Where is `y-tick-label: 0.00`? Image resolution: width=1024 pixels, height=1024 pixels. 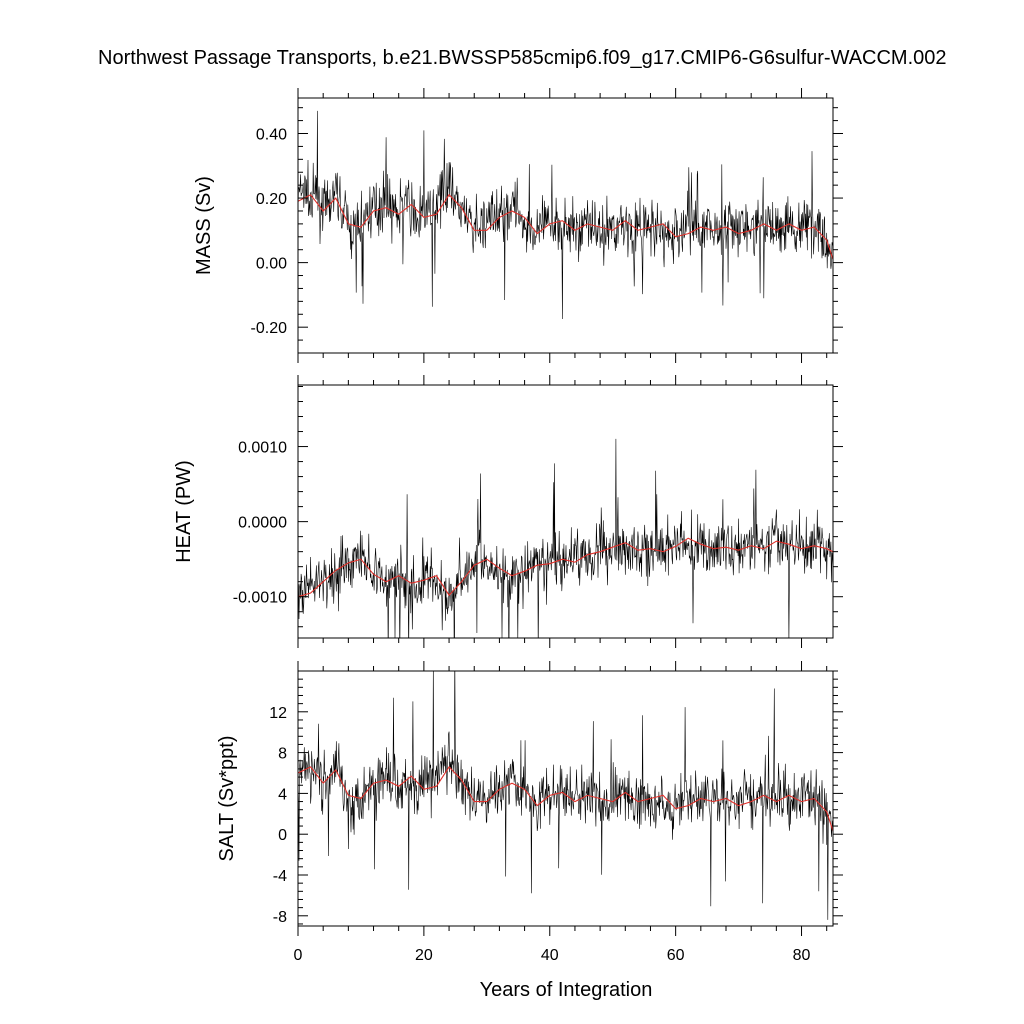
y-tick-label: 0.00 is located at coordinates (271, 264).